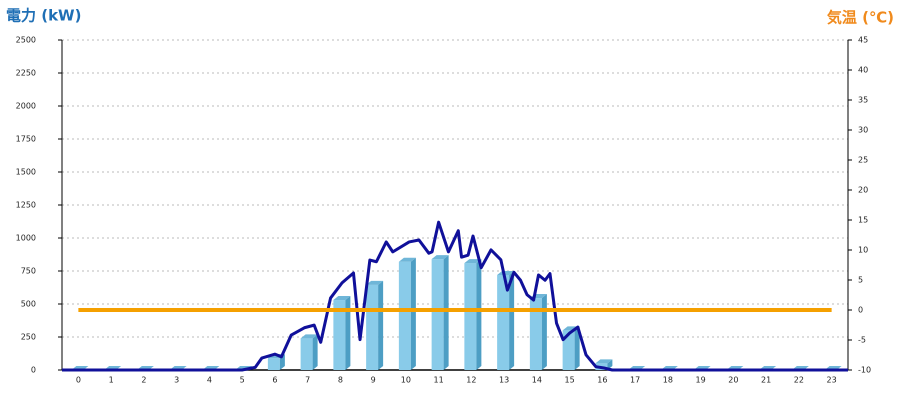 The width and height of the screenshot is (900, 400). What do you see at coordinates (26, 139) in the screenshot?
I see `y-tick-label: 1750` at bounding box center [26, 139].